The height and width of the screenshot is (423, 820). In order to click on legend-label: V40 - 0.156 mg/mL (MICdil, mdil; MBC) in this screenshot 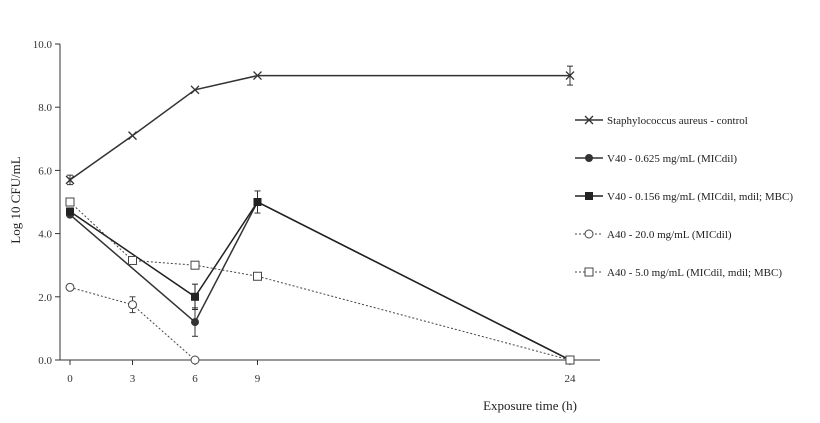, I will do `click(700, 197)`.